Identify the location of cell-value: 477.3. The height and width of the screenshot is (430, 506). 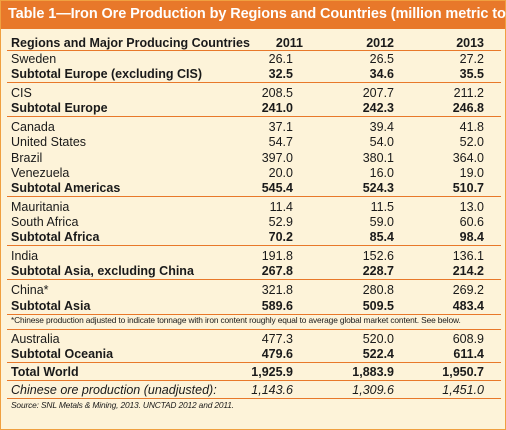
(277, 339).